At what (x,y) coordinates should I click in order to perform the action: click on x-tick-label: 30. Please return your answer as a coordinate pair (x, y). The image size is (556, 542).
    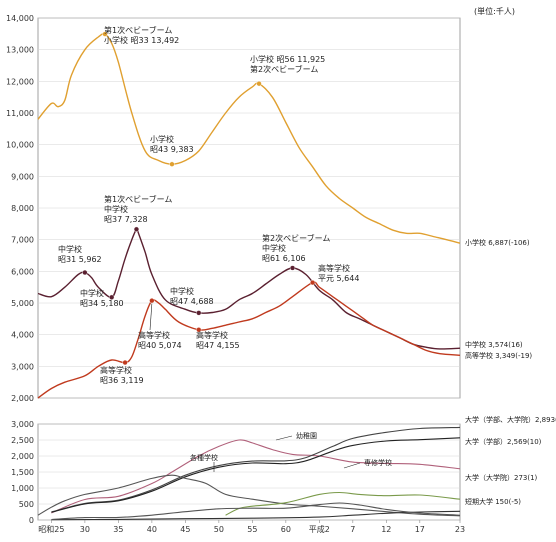
    Looking at the image, I should click on (85, 529).